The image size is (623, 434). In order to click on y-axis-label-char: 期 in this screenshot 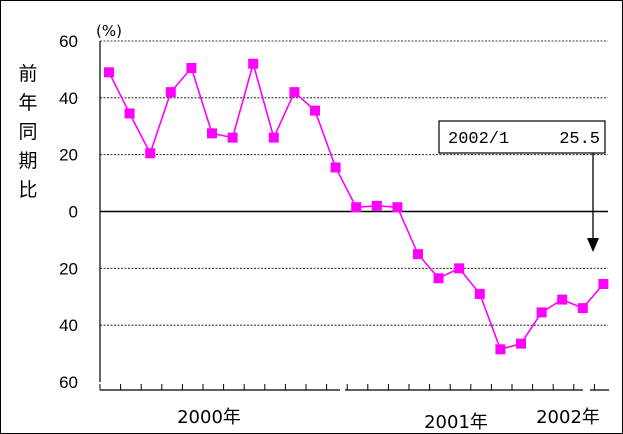, I will do `click(27, 161)`.